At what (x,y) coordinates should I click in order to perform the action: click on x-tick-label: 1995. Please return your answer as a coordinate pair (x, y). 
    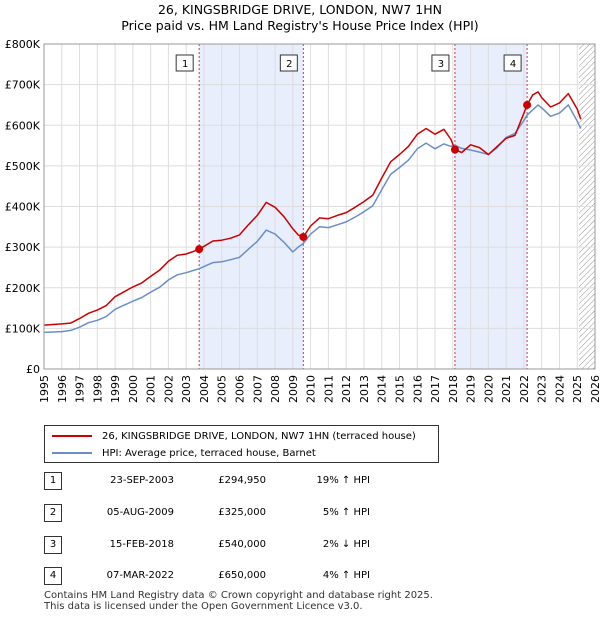
    Looking at the image, I should click on (44, 389).